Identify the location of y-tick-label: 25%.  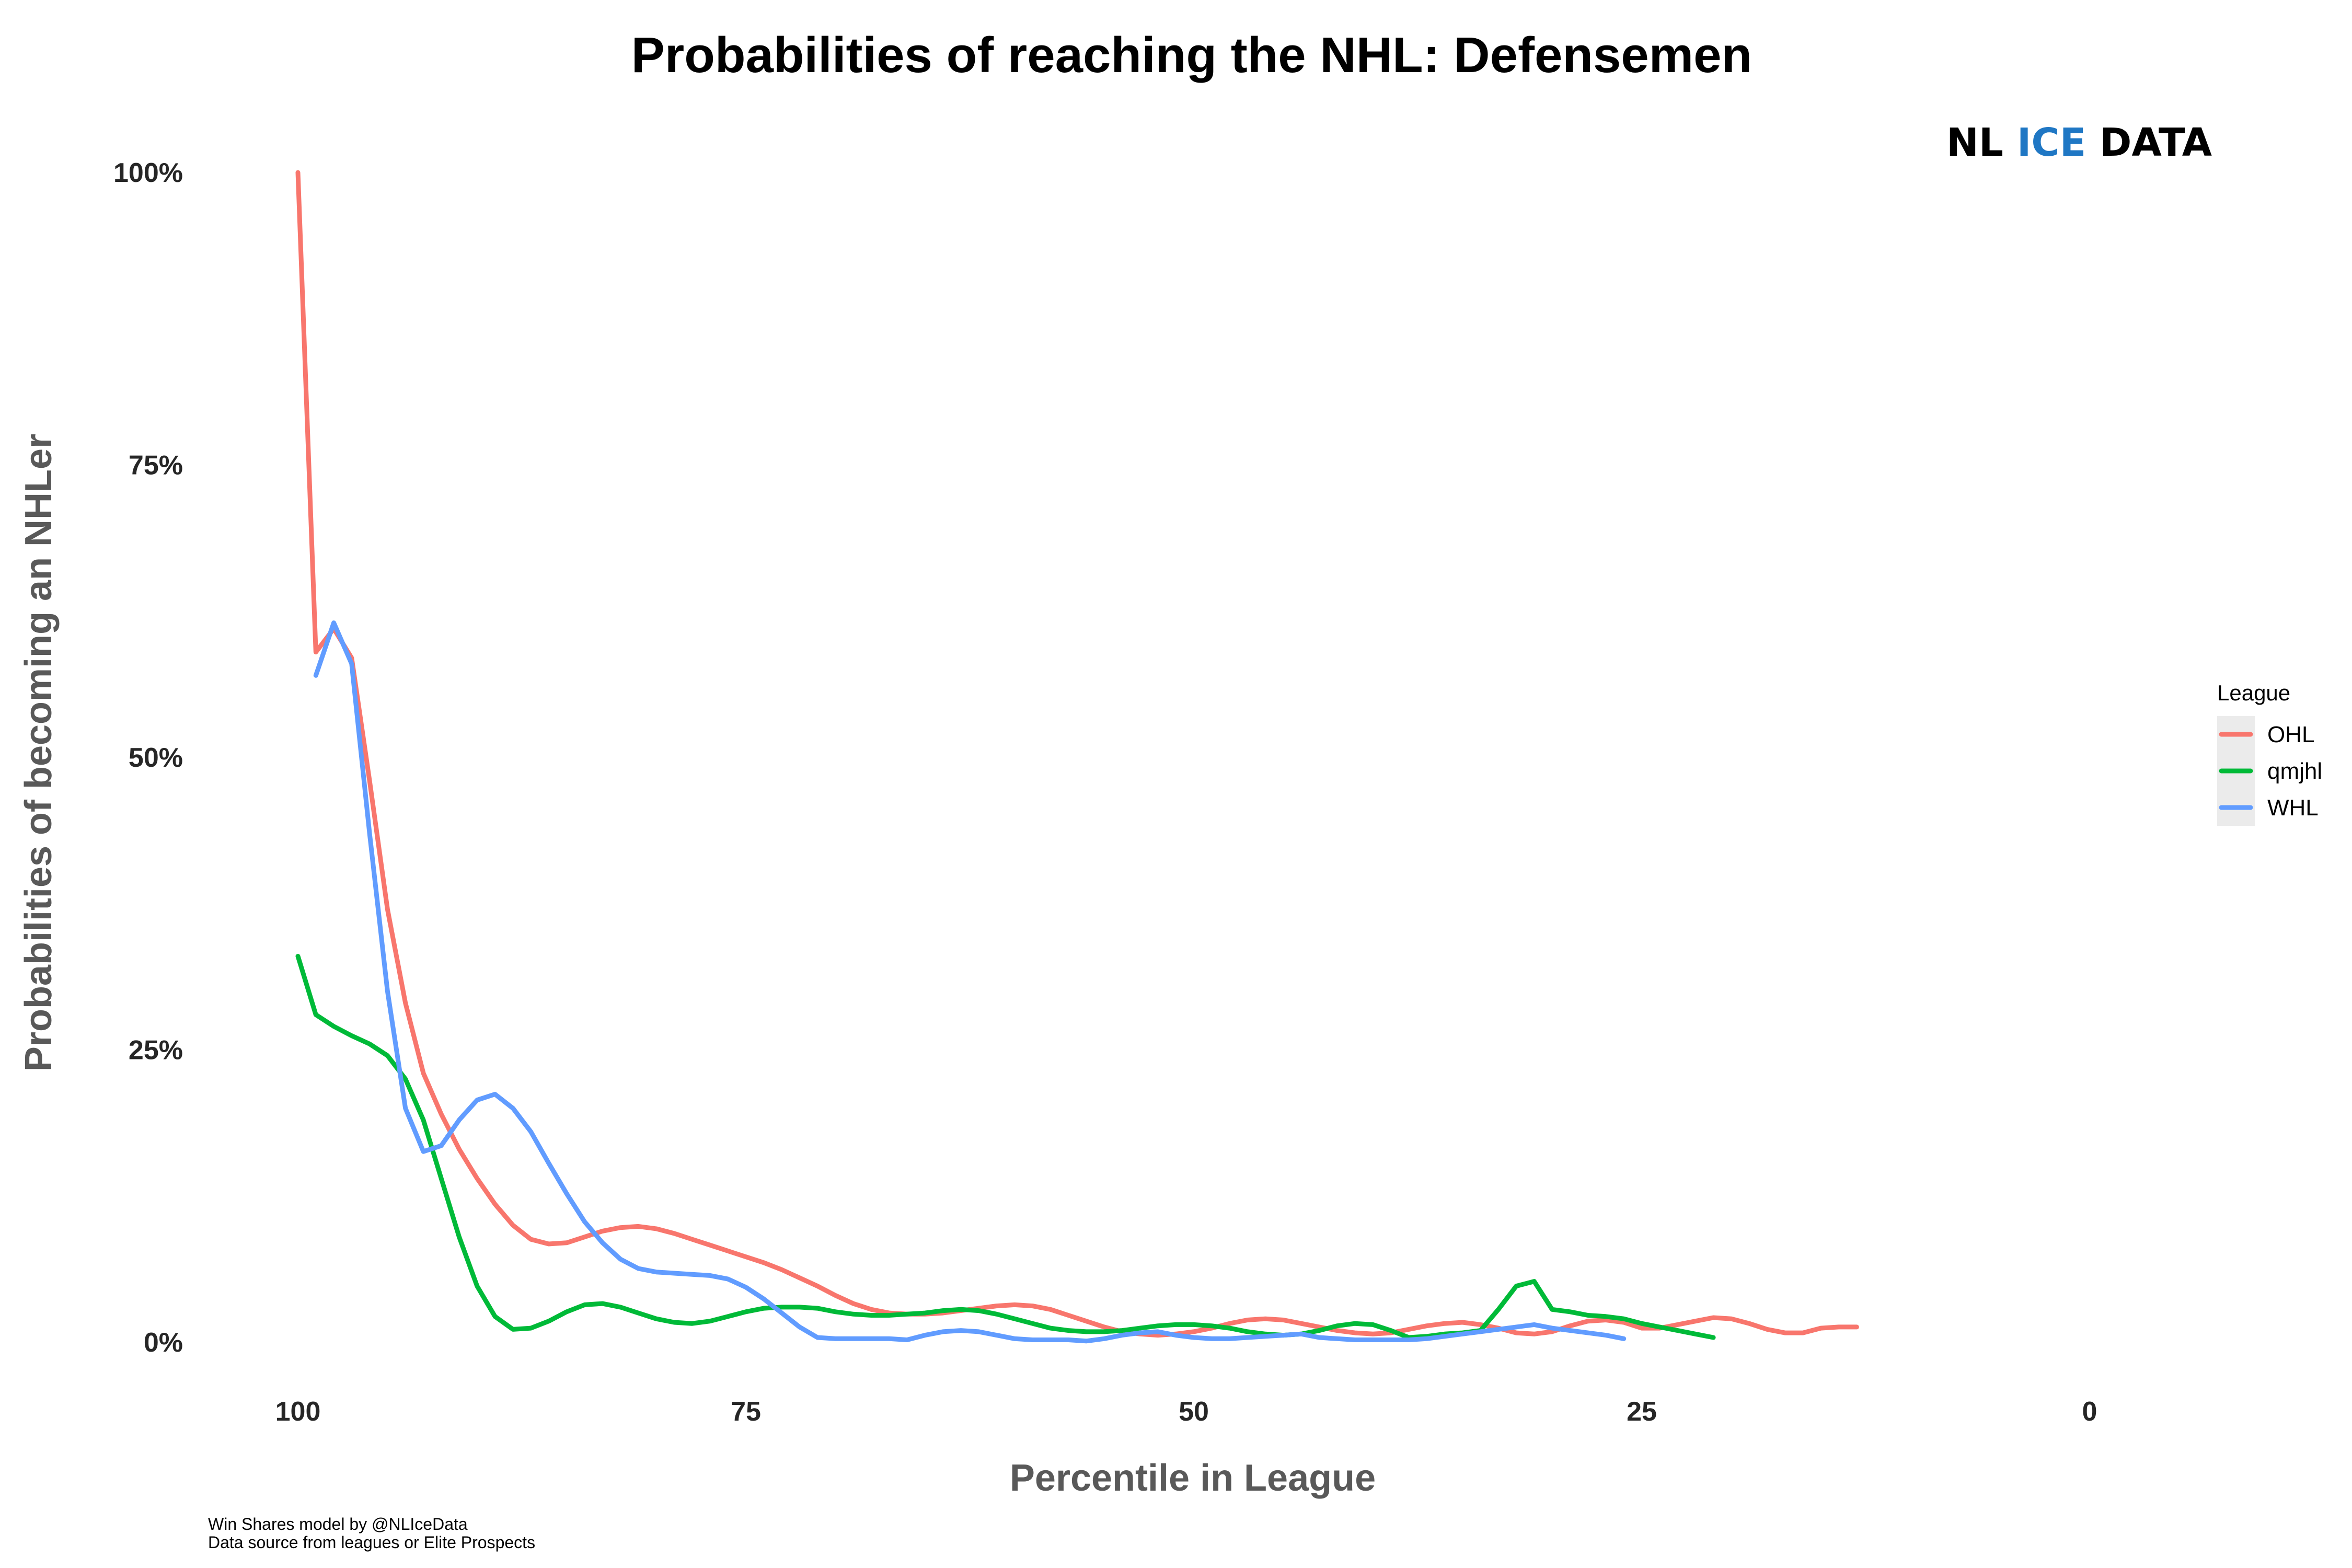
(156, 1050).